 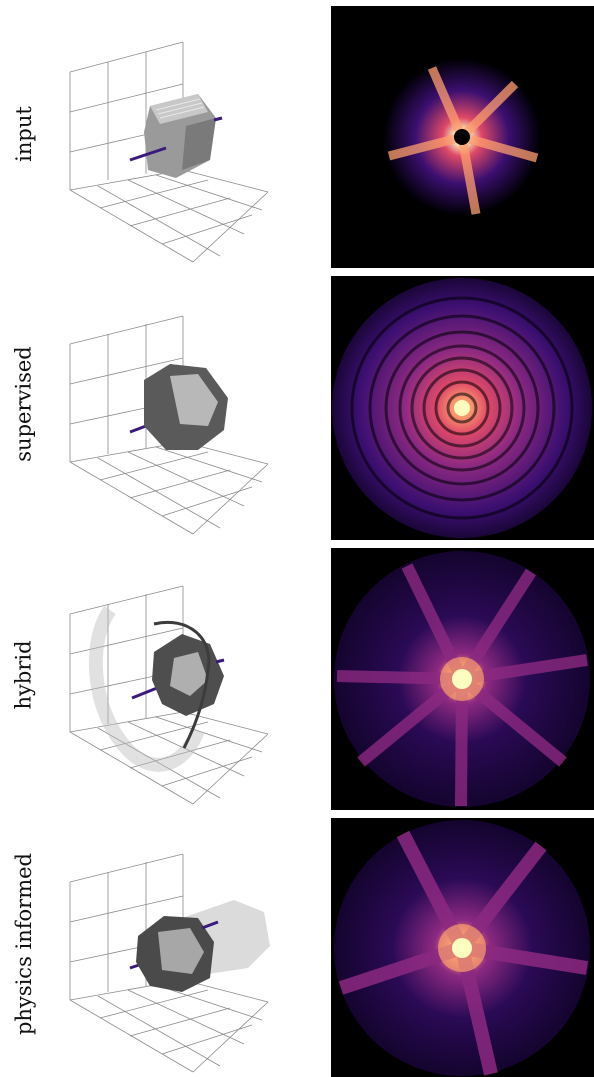 I want to click on row-label-text: input, so click(x=24, y=134).